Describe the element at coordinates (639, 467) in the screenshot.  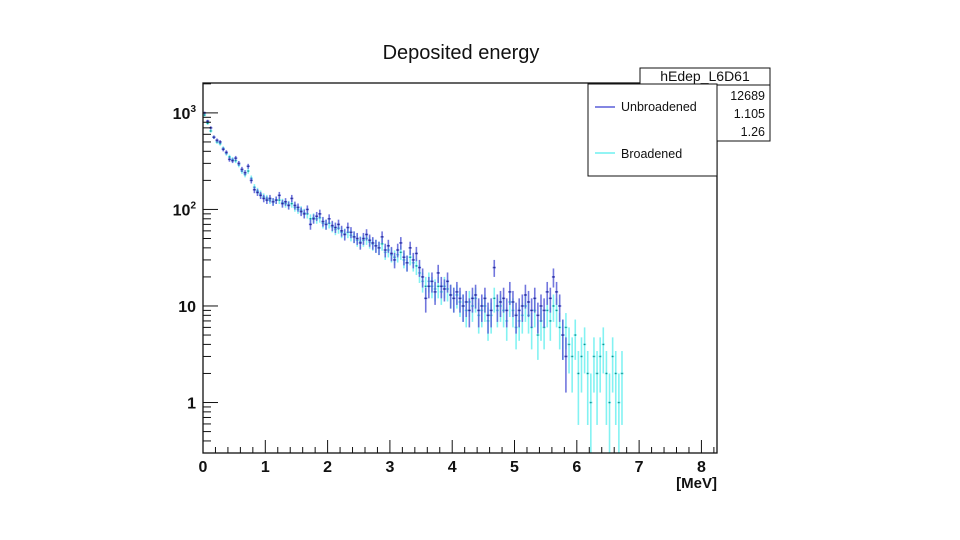
I see `x-tick-label: 7` at that location.